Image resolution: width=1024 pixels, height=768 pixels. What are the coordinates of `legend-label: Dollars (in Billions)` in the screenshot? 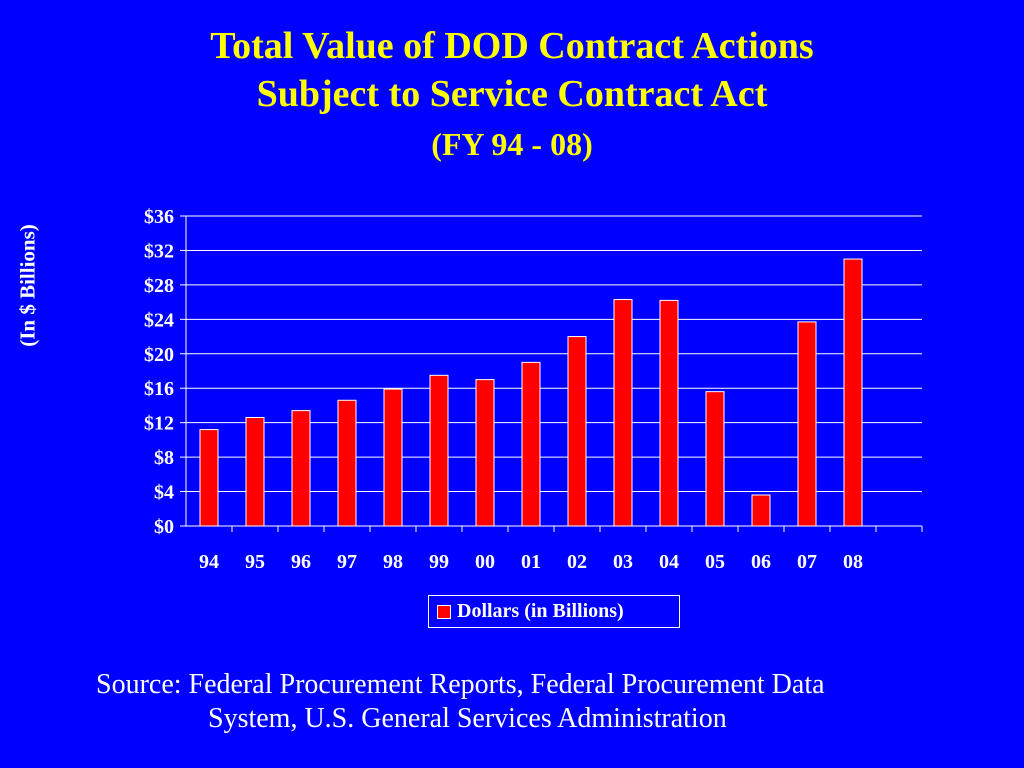 It's located at (540, 611).